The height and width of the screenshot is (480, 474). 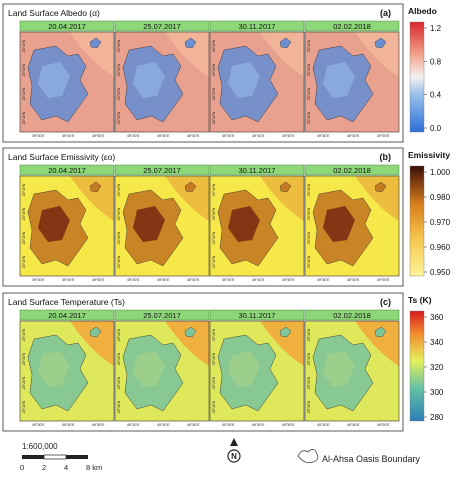 What do you see at coordinates (385, 302) in the screenshot?
I see `panel-label: (c)` at bounding box center [385, 302].